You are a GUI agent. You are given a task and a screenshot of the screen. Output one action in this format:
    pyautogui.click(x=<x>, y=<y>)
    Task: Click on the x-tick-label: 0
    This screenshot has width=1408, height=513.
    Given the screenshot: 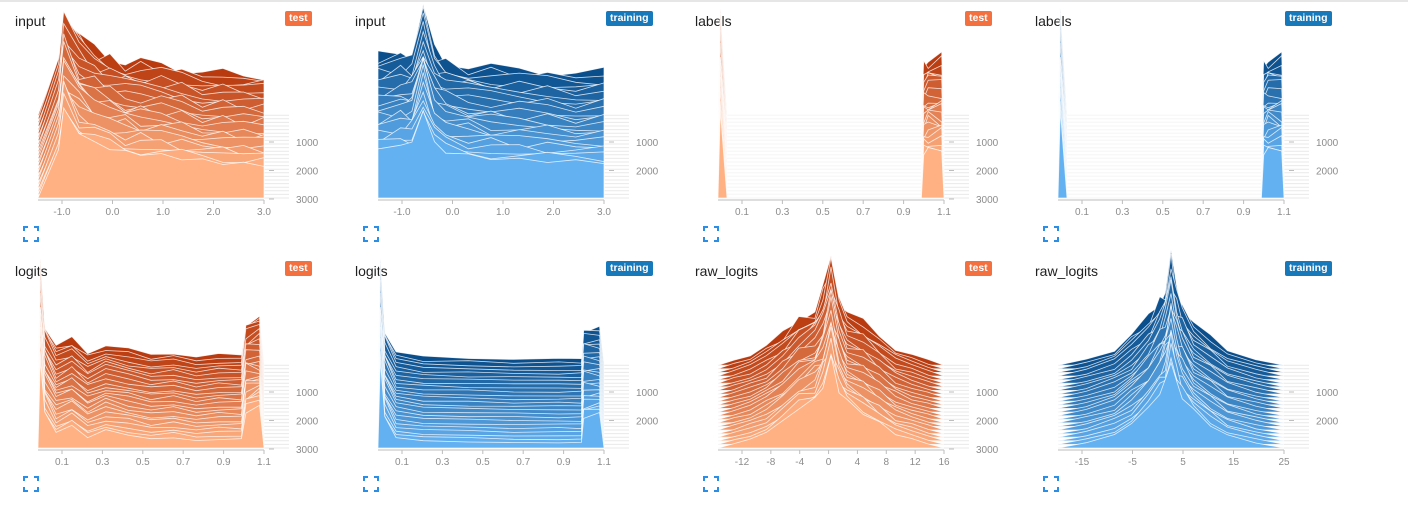 What is the action you would take?
    pyautogui.click(x=829, y=462)
    